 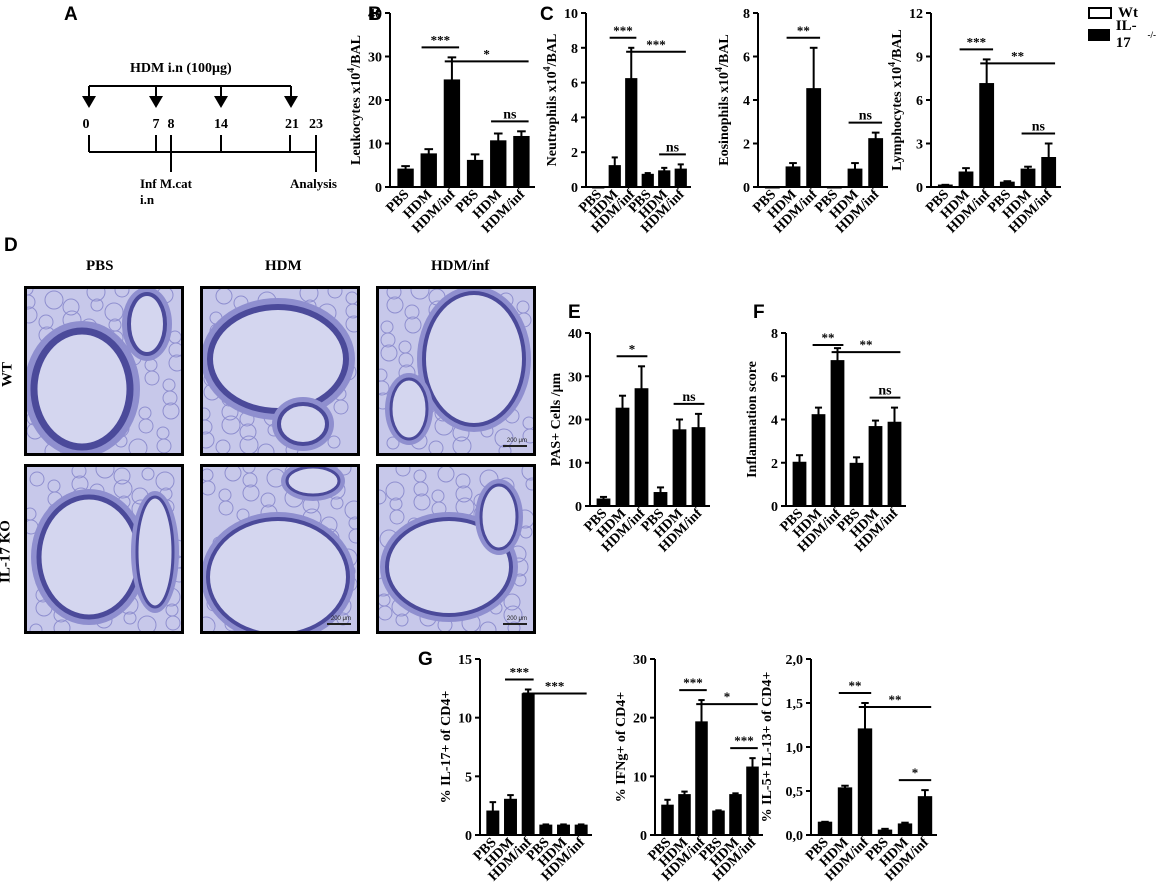 What do you see at coordinates (621, 747) in the screenshot?
I see `y-axis-label: % IFNg+ of CD4+` at bounding box center [621, 747].